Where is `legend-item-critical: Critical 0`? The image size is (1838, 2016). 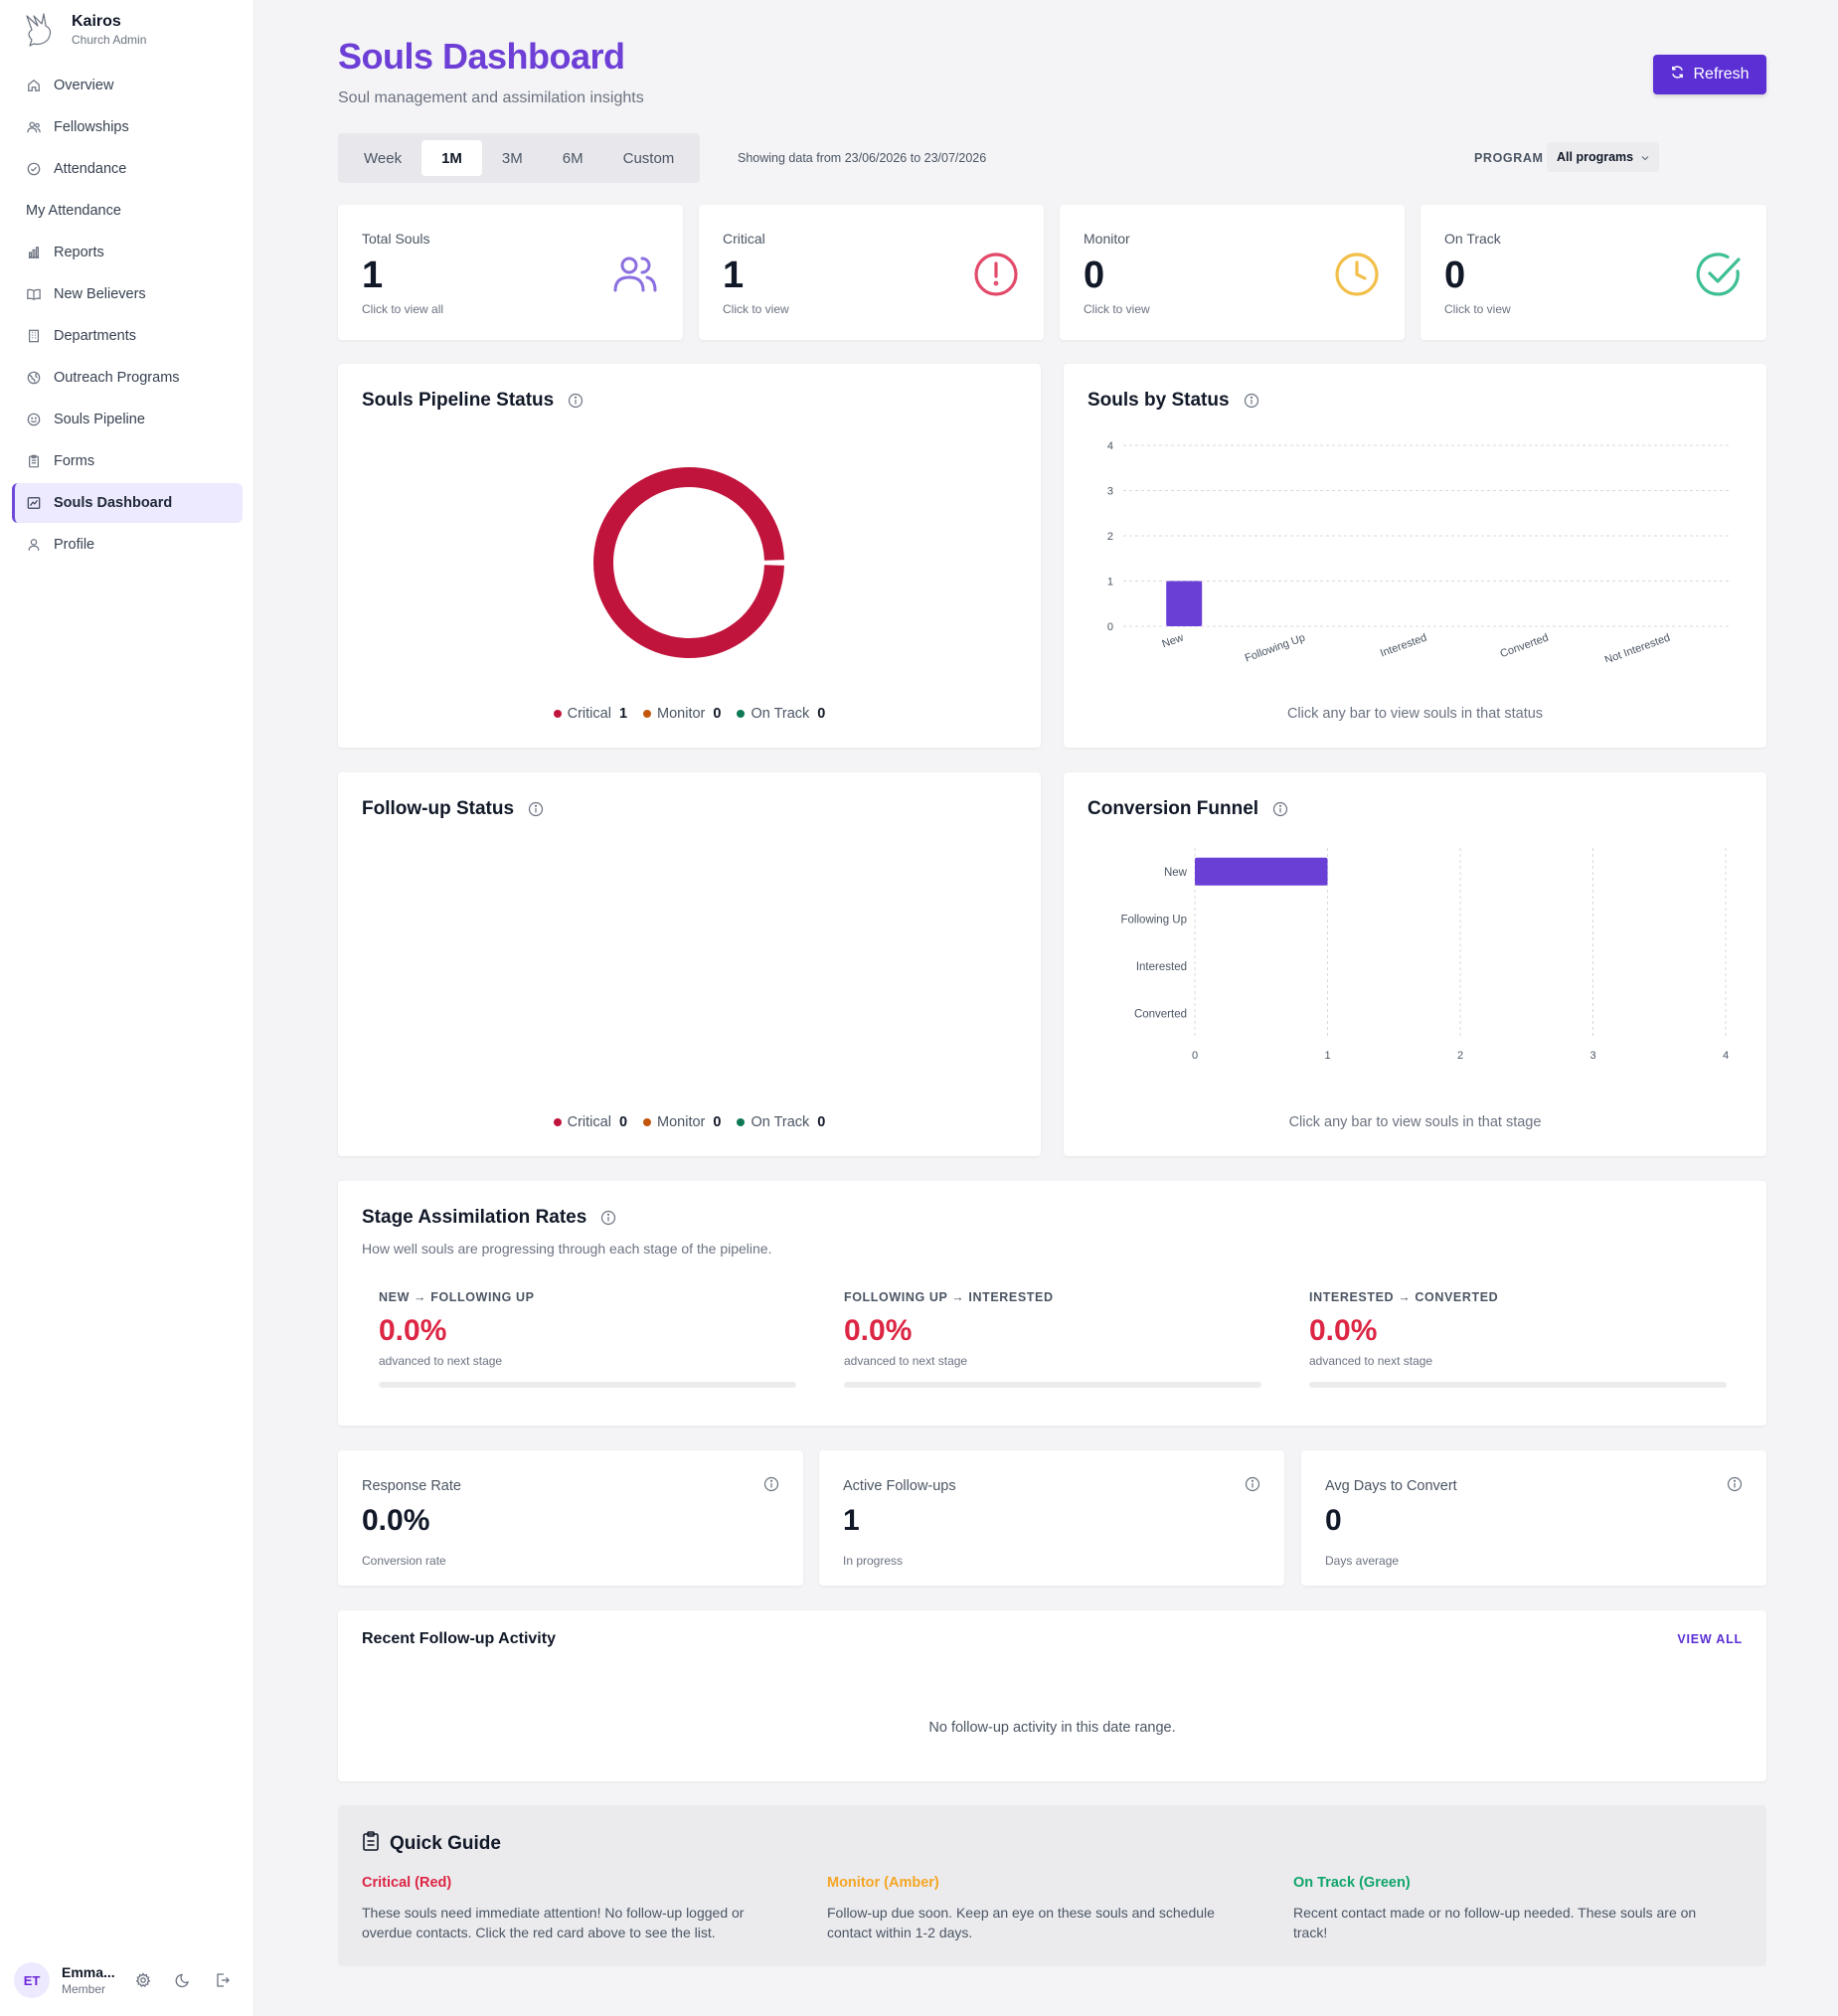 legend-item-critical: Critical 0 is located at coordinates (590, 1122).